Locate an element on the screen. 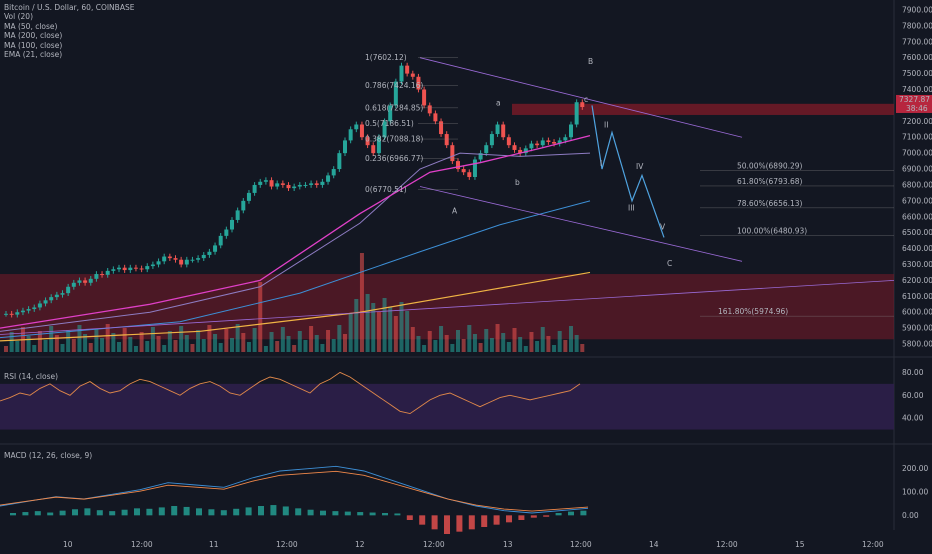  time-tick-label: 12:00 is located at coordinates (142, 544).